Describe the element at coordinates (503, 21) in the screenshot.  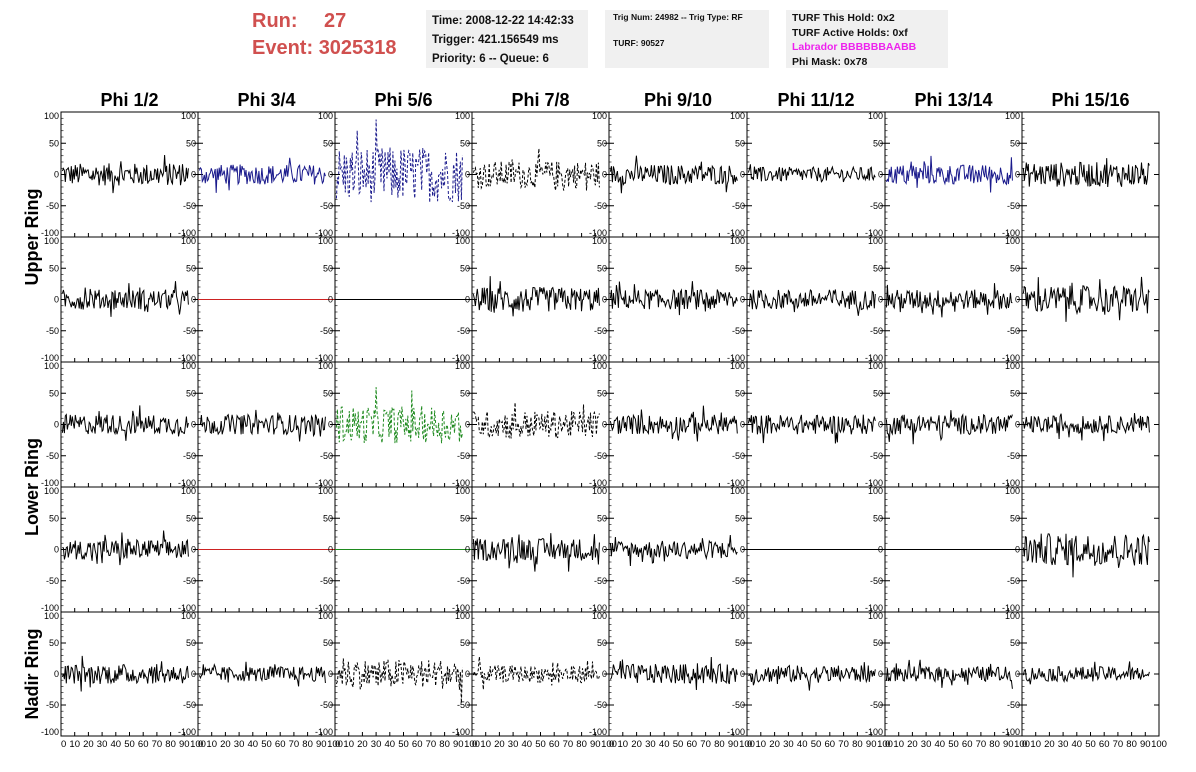
I see `time-text: Time: 2008-12-22 14:42:33` at that location.